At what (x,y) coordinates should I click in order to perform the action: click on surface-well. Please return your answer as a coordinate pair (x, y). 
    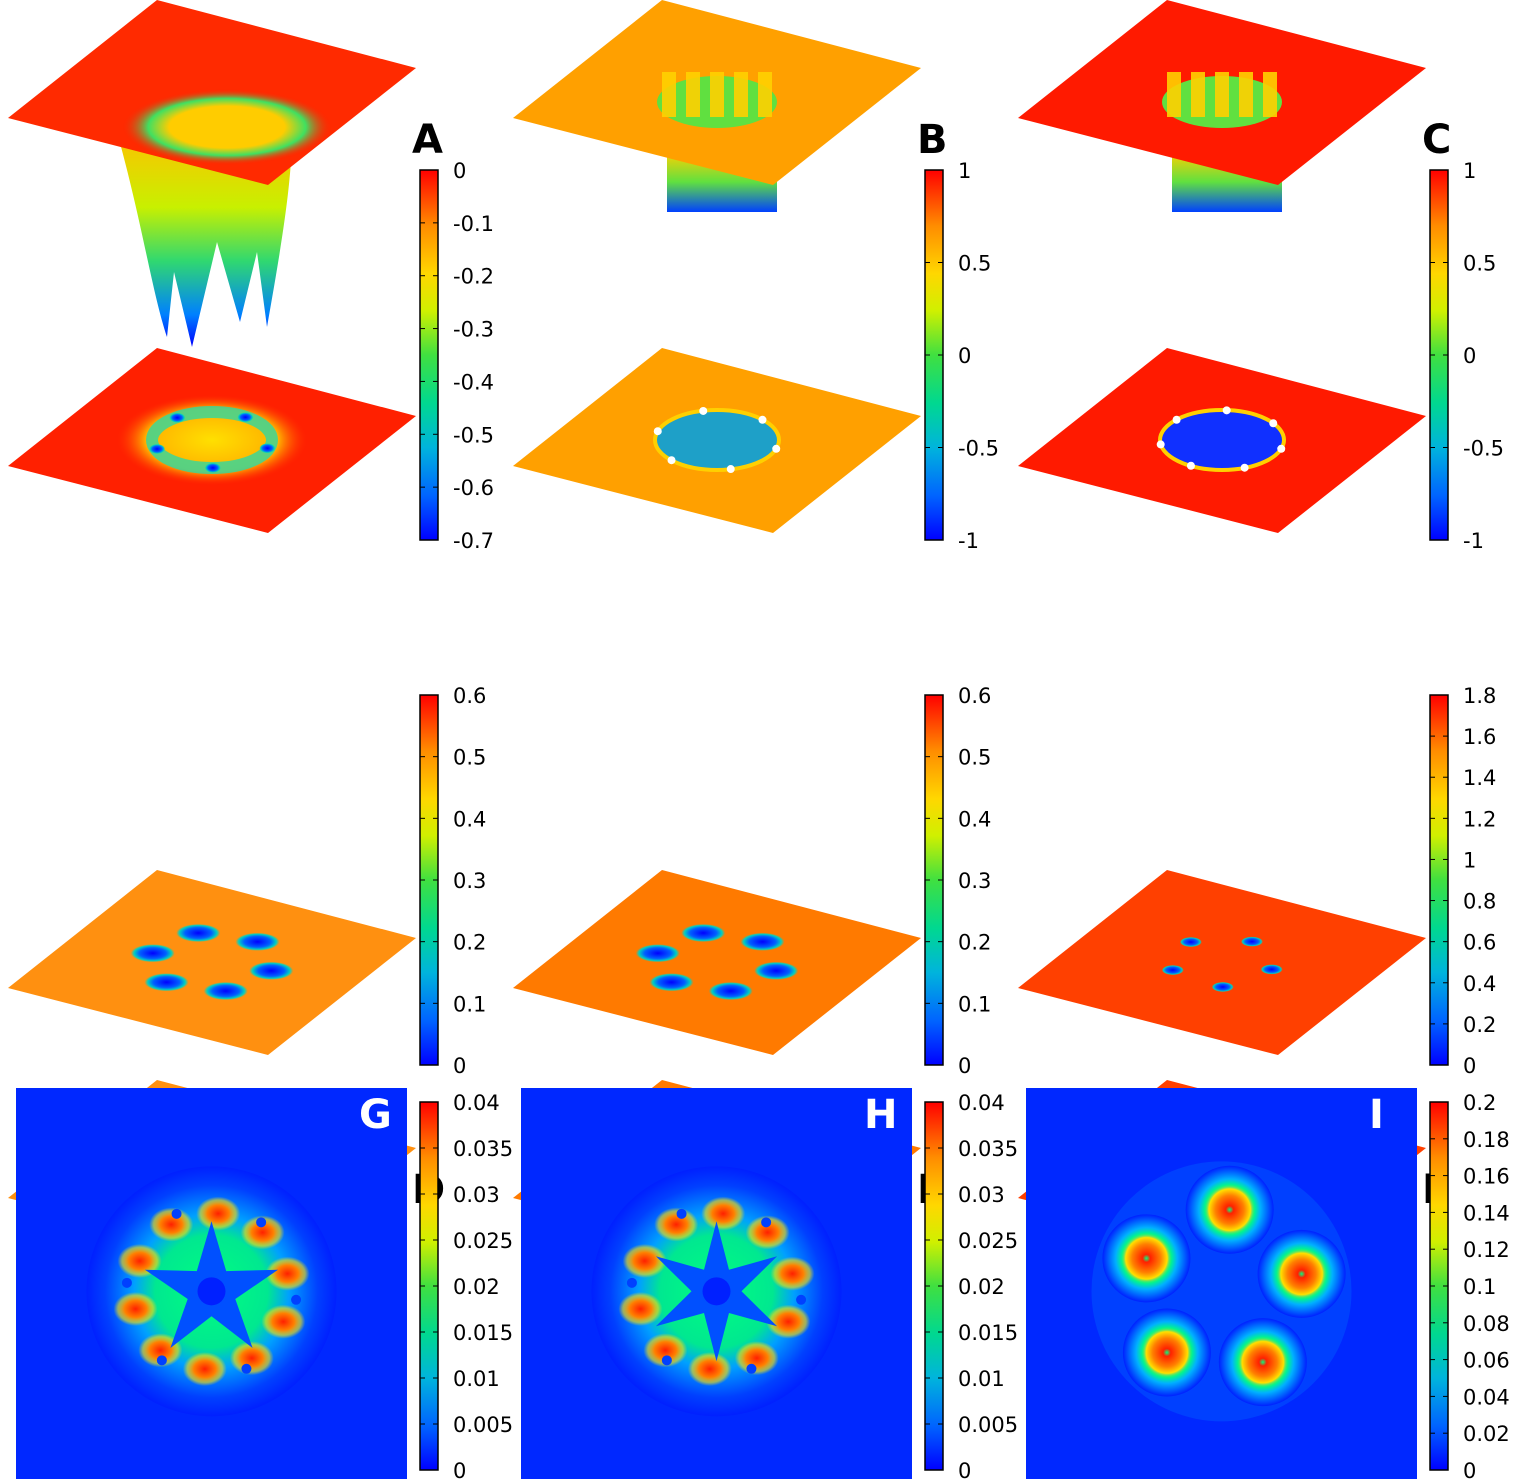
    Looking at the image, I should click on (204, 239).